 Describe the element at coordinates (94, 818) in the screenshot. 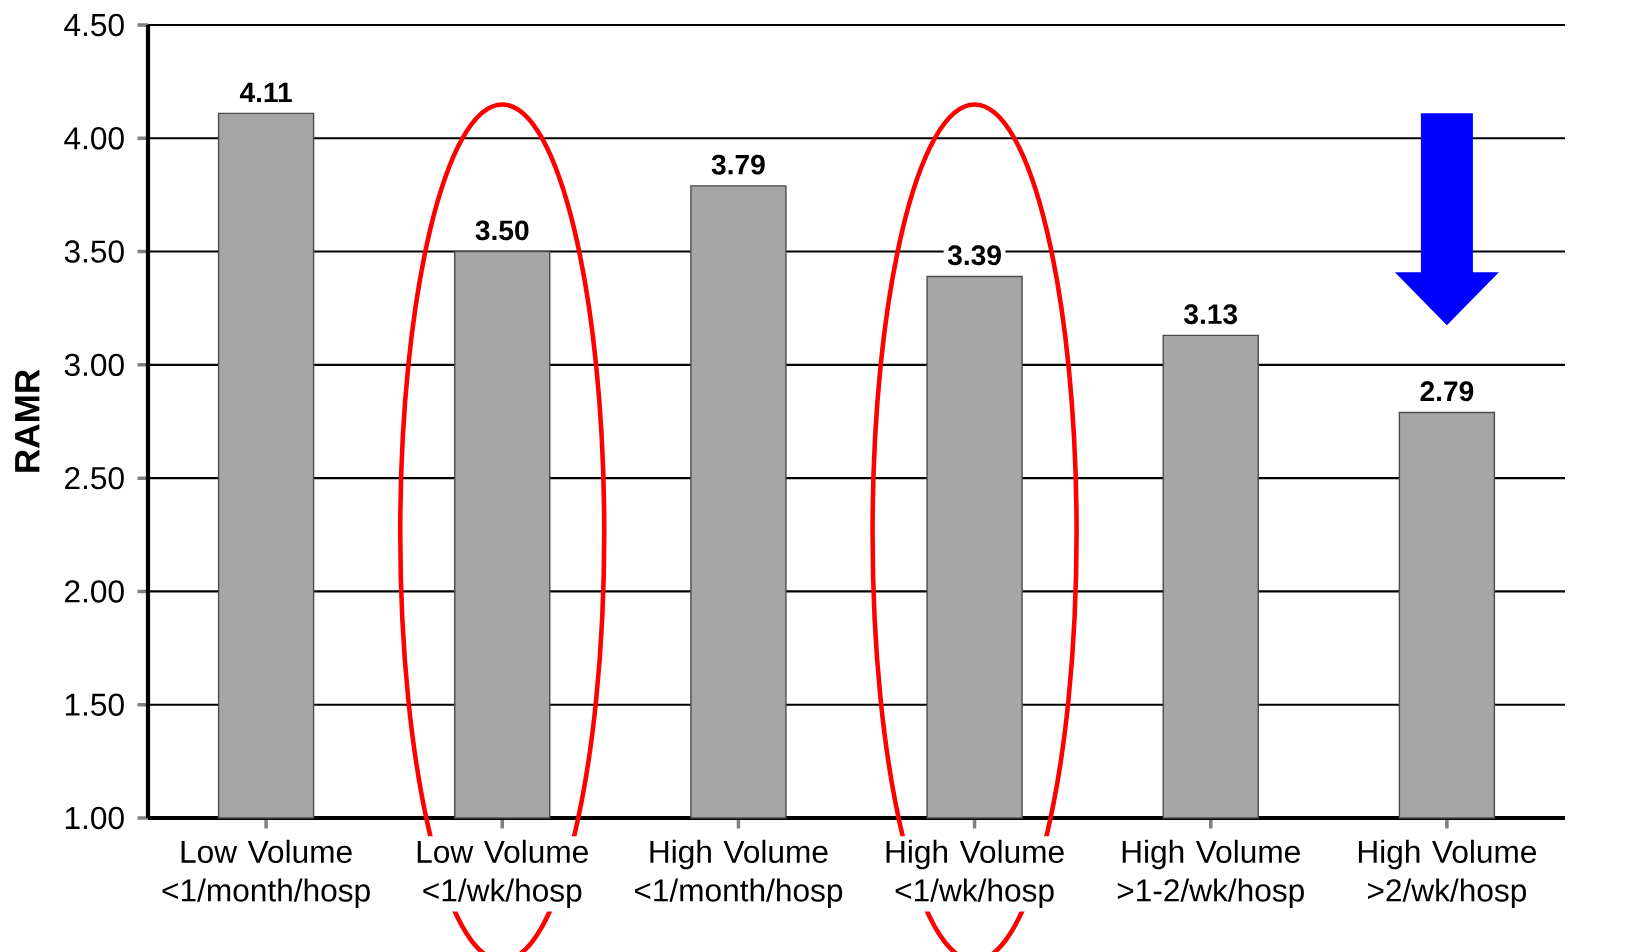

I see `y-tick-label: 1.00` at that location.